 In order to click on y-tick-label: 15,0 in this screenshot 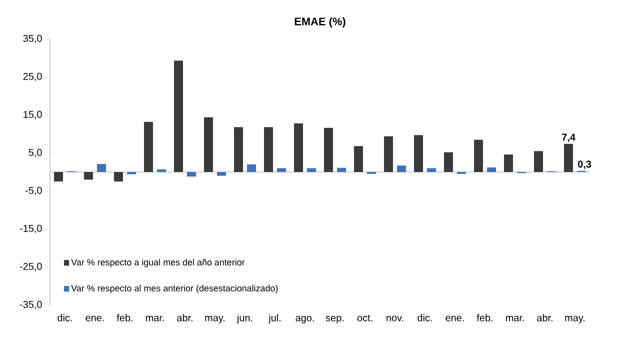, I will do `click(33, 115)`.